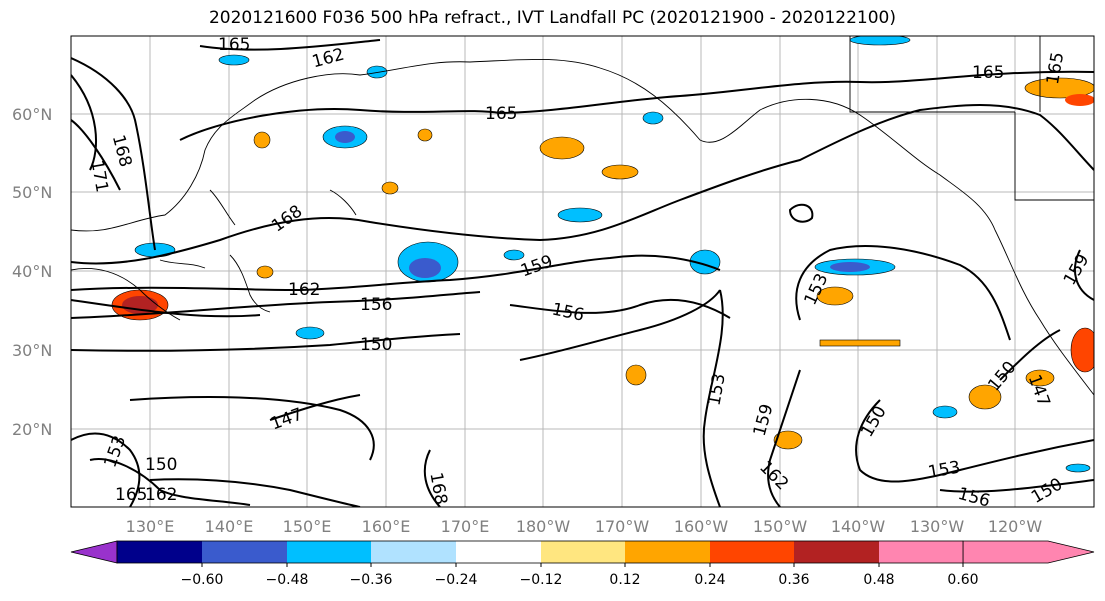  Describe the element at coordinates (878, 580) in the screenshot. I see `colorbar-tick-label: 0.48` at that location.